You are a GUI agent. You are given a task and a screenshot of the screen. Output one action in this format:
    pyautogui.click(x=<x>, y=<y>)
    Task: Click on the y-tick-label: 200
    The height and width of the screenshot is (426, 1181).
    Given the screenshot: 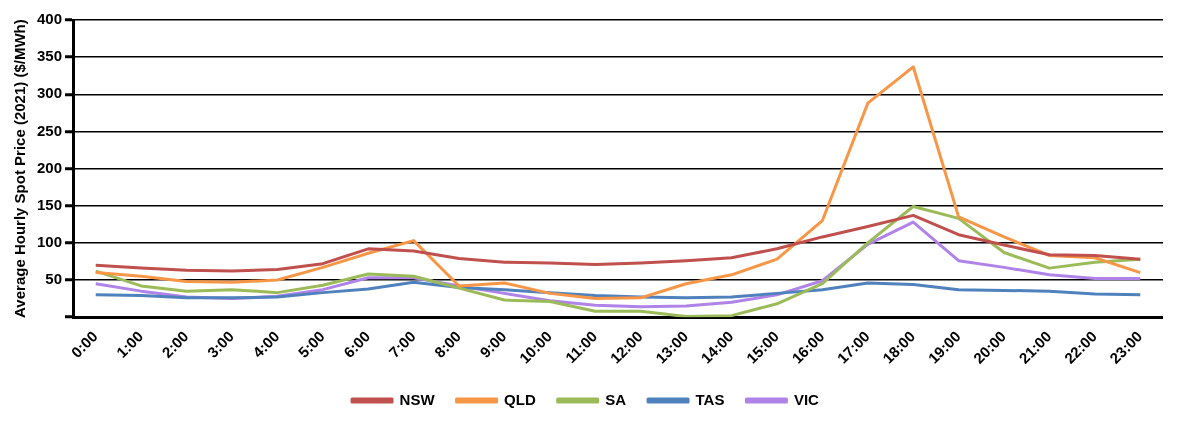 What is the action you would take?
    pyautogui.click(x=50, y=167)
    